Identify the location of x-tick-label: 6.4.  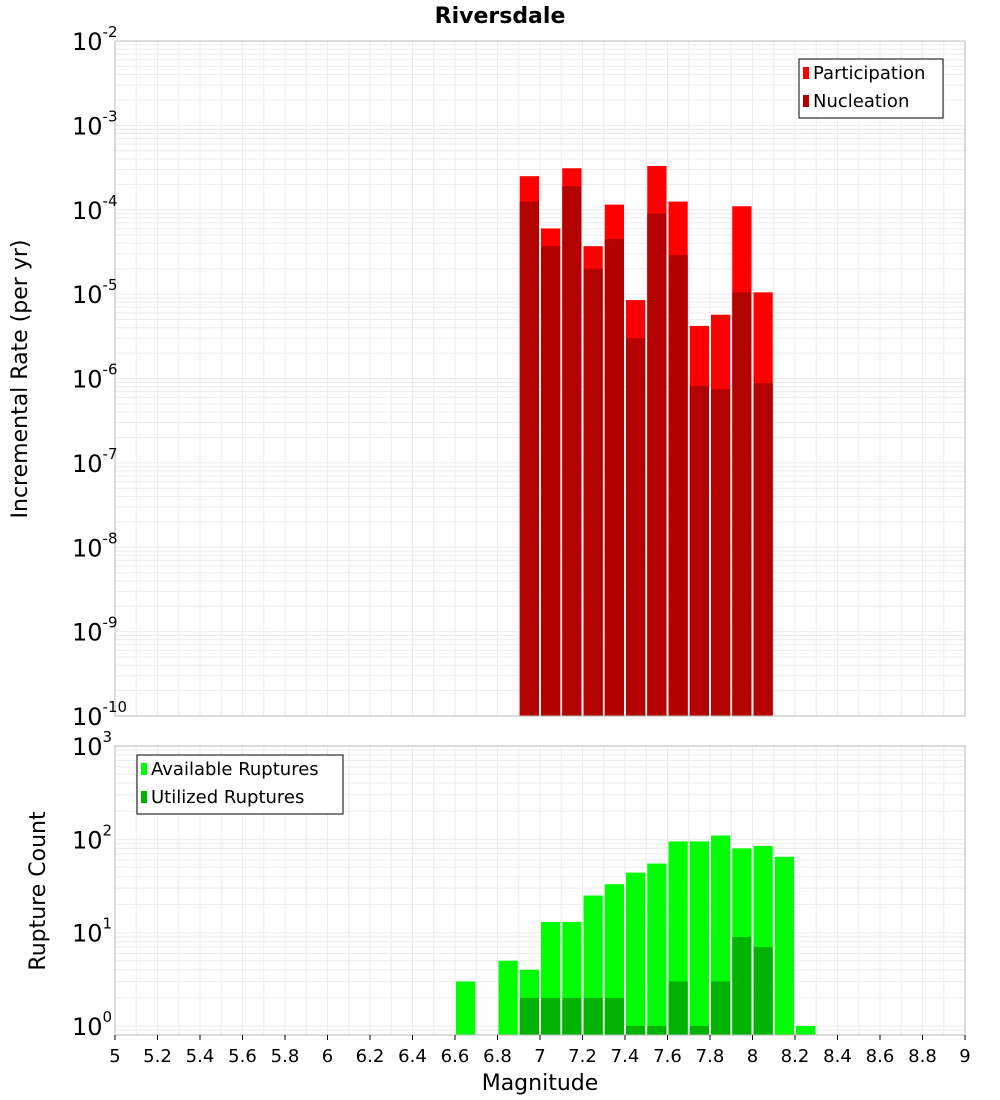
(412, 1056).